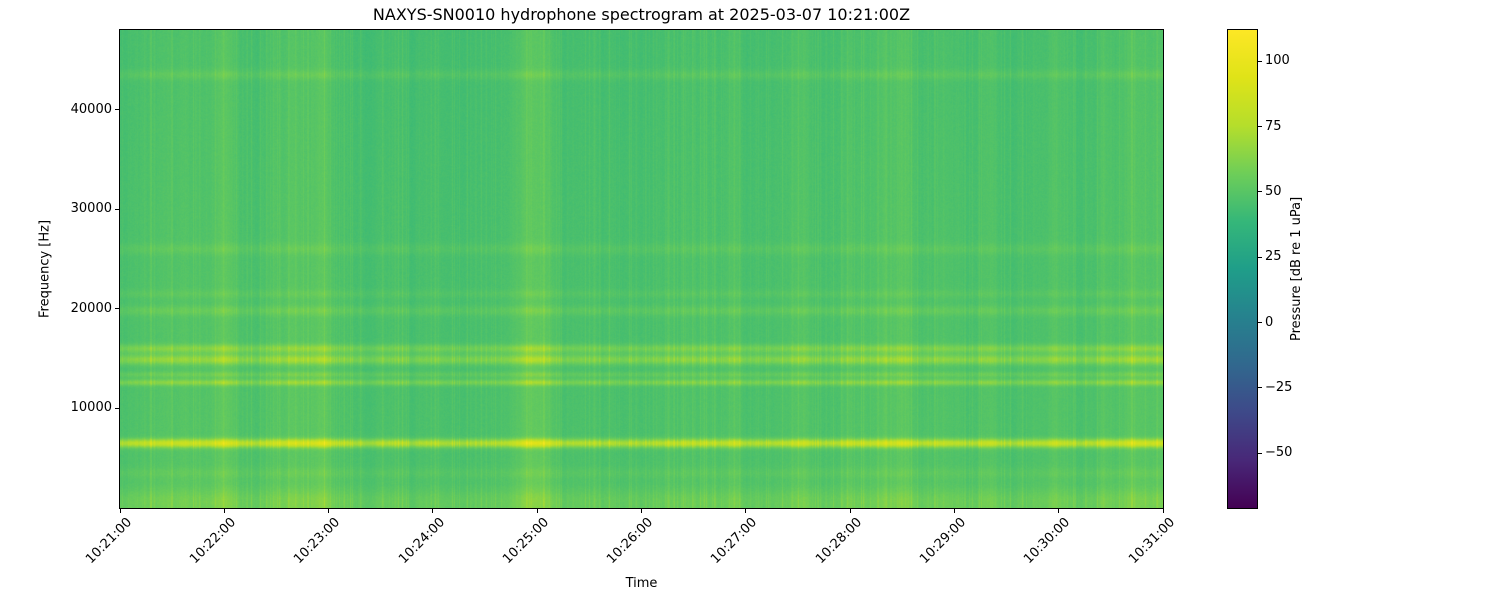  I want to click on colorbar-tick-label: 0, so click(1269, 322).